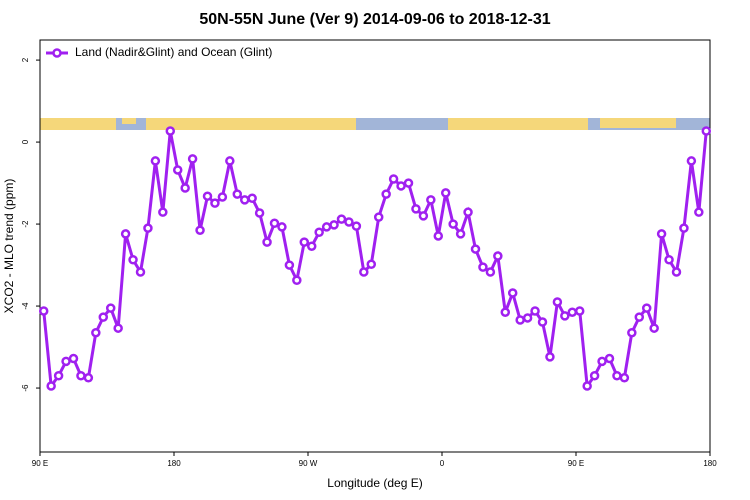 The width and height of the screenshot is (750, 500). Describe the element at coordinates (9, 246) in the screenshot. I see `y-axis-label: XCO2 - MLO trend (ppm)` at that location.